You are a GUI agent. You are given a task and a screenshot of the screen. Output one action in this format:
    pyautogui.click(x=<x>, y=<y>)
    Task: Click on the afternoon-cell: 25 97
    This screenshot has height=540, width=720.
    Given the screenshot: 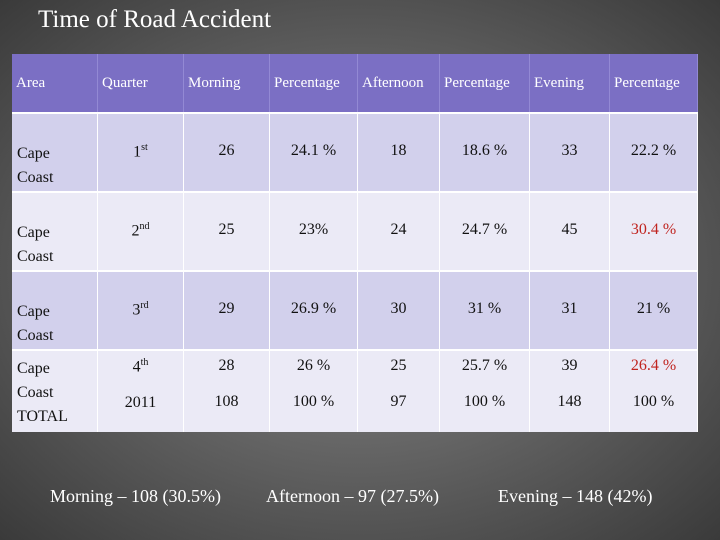 What is the action you would take?
    pyautogui.click(x=399, y=390)
    